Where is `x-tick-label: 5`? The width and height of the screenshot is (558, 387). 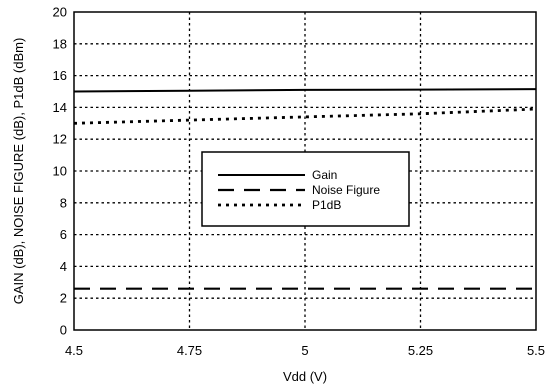 x-tick-label: 5 is located at coordinates (304, 350).